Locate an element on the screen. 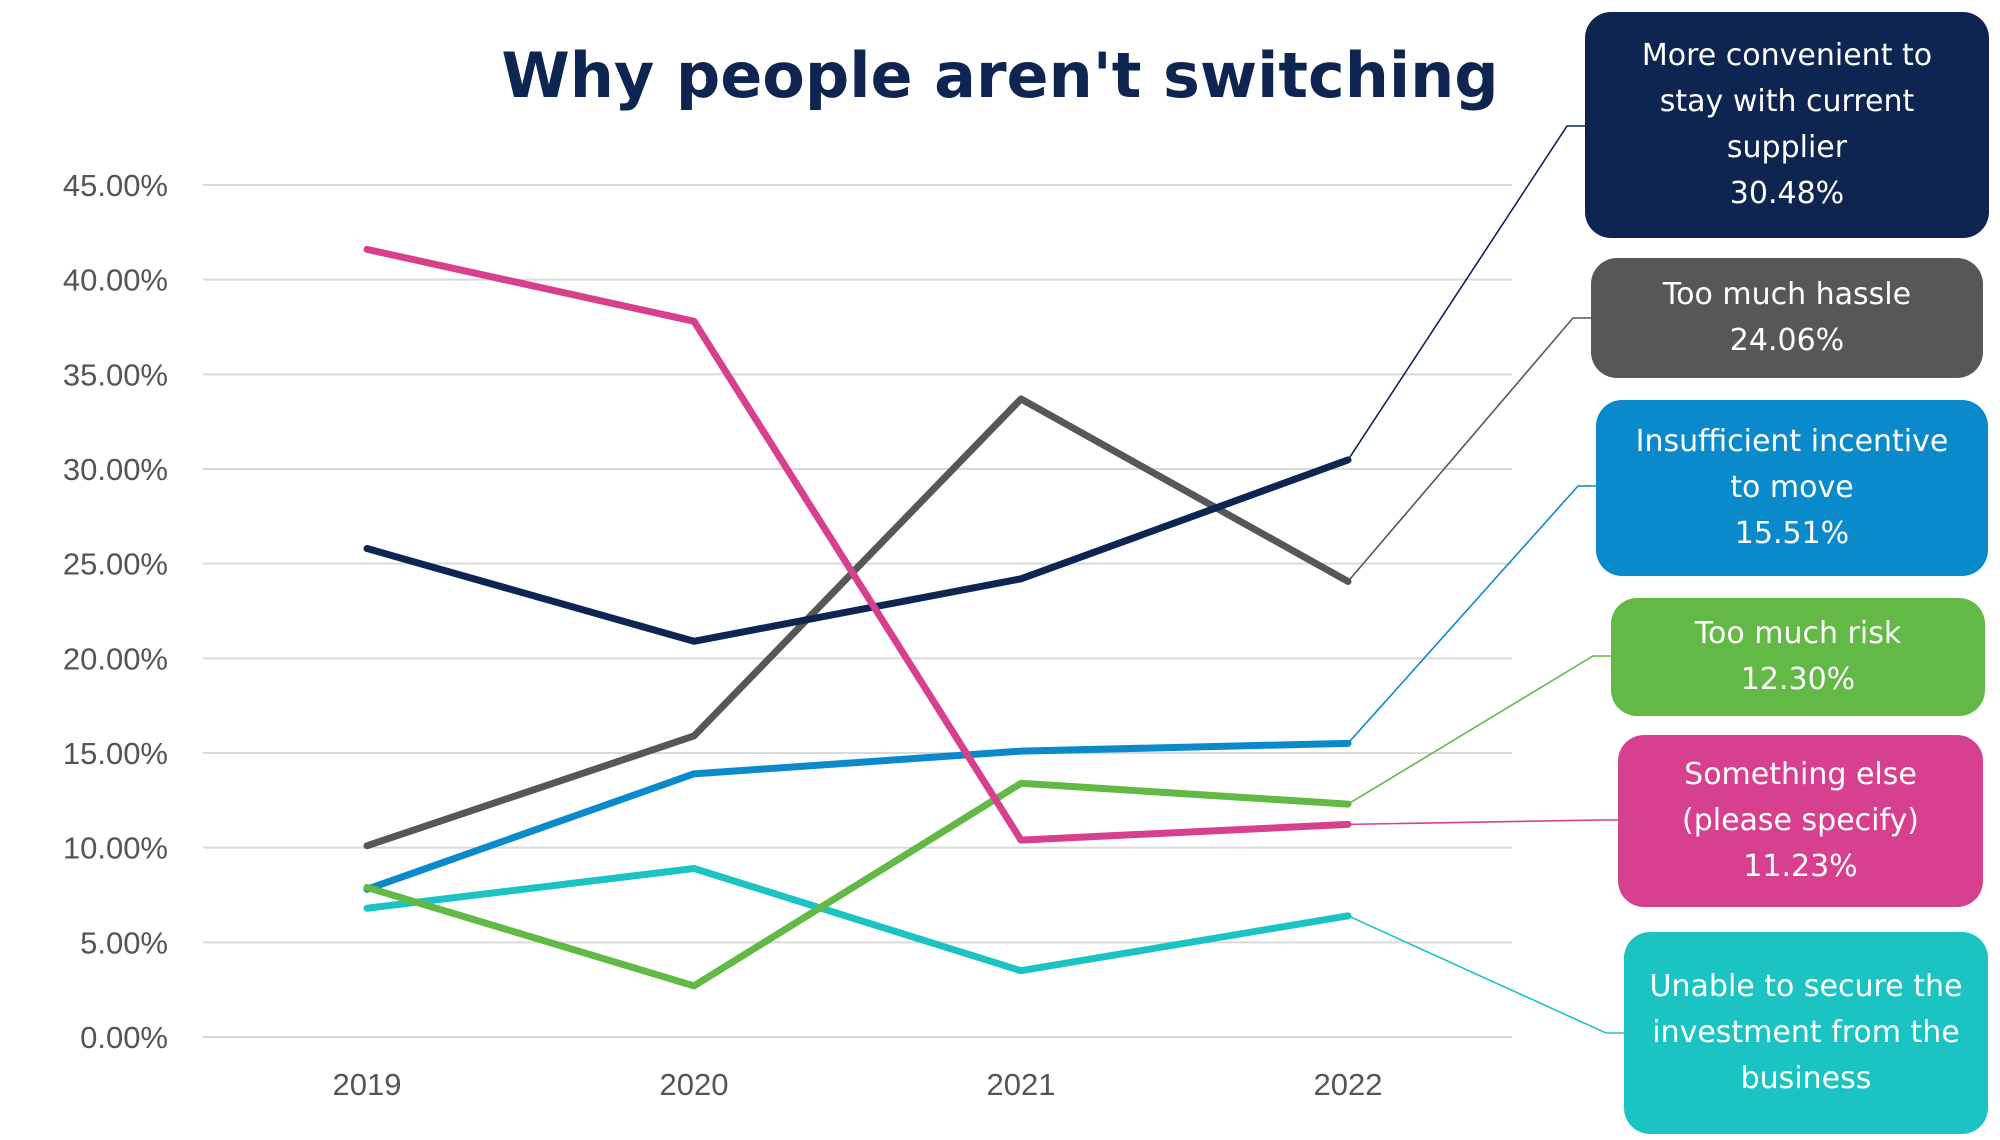  callout-value: 15.51% is located at coordinates (1792, 533).